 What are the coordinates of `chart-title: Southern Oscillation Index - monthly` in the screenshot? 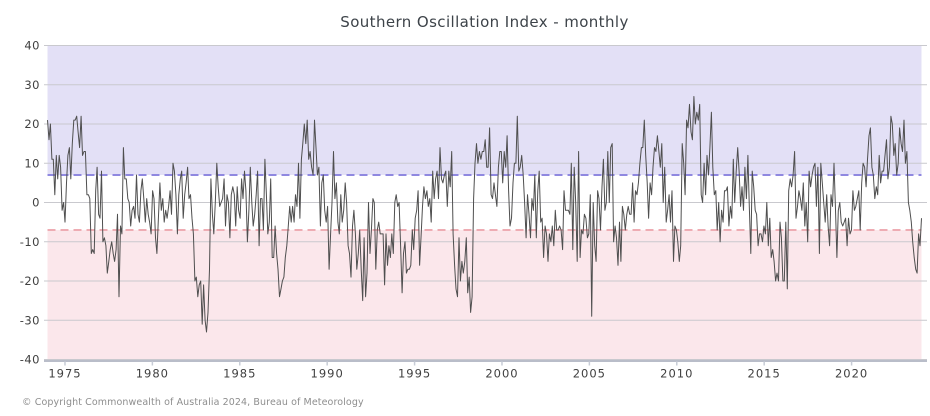 It's located at (484, 22).